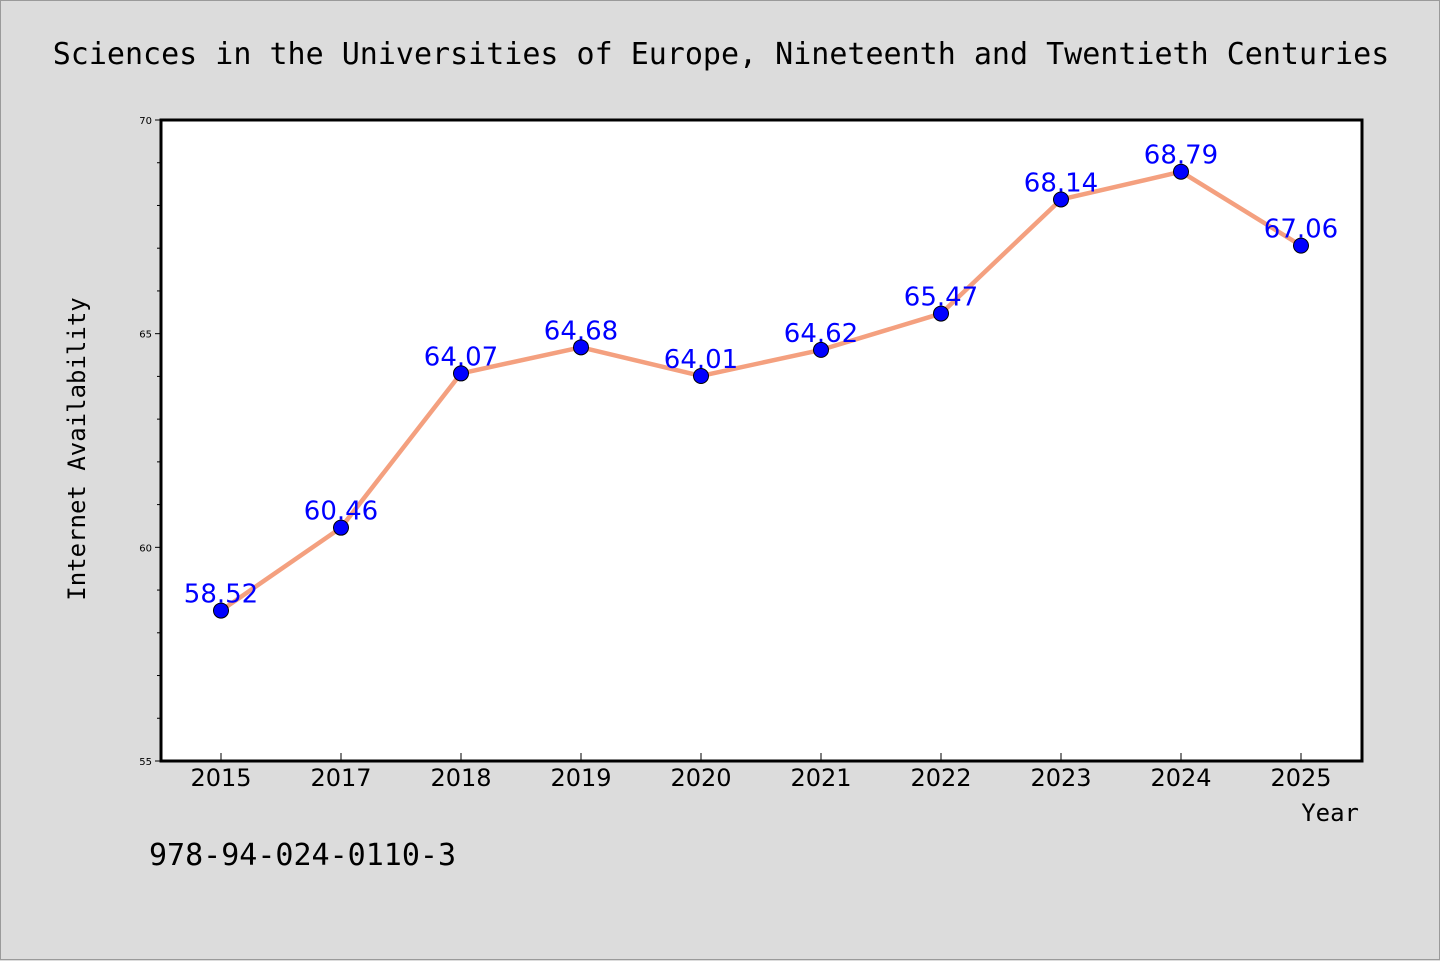  Describe the element at coordinates (77, 448) in the screenshot. I see `y-axis-label: Internet Availability` at that location.